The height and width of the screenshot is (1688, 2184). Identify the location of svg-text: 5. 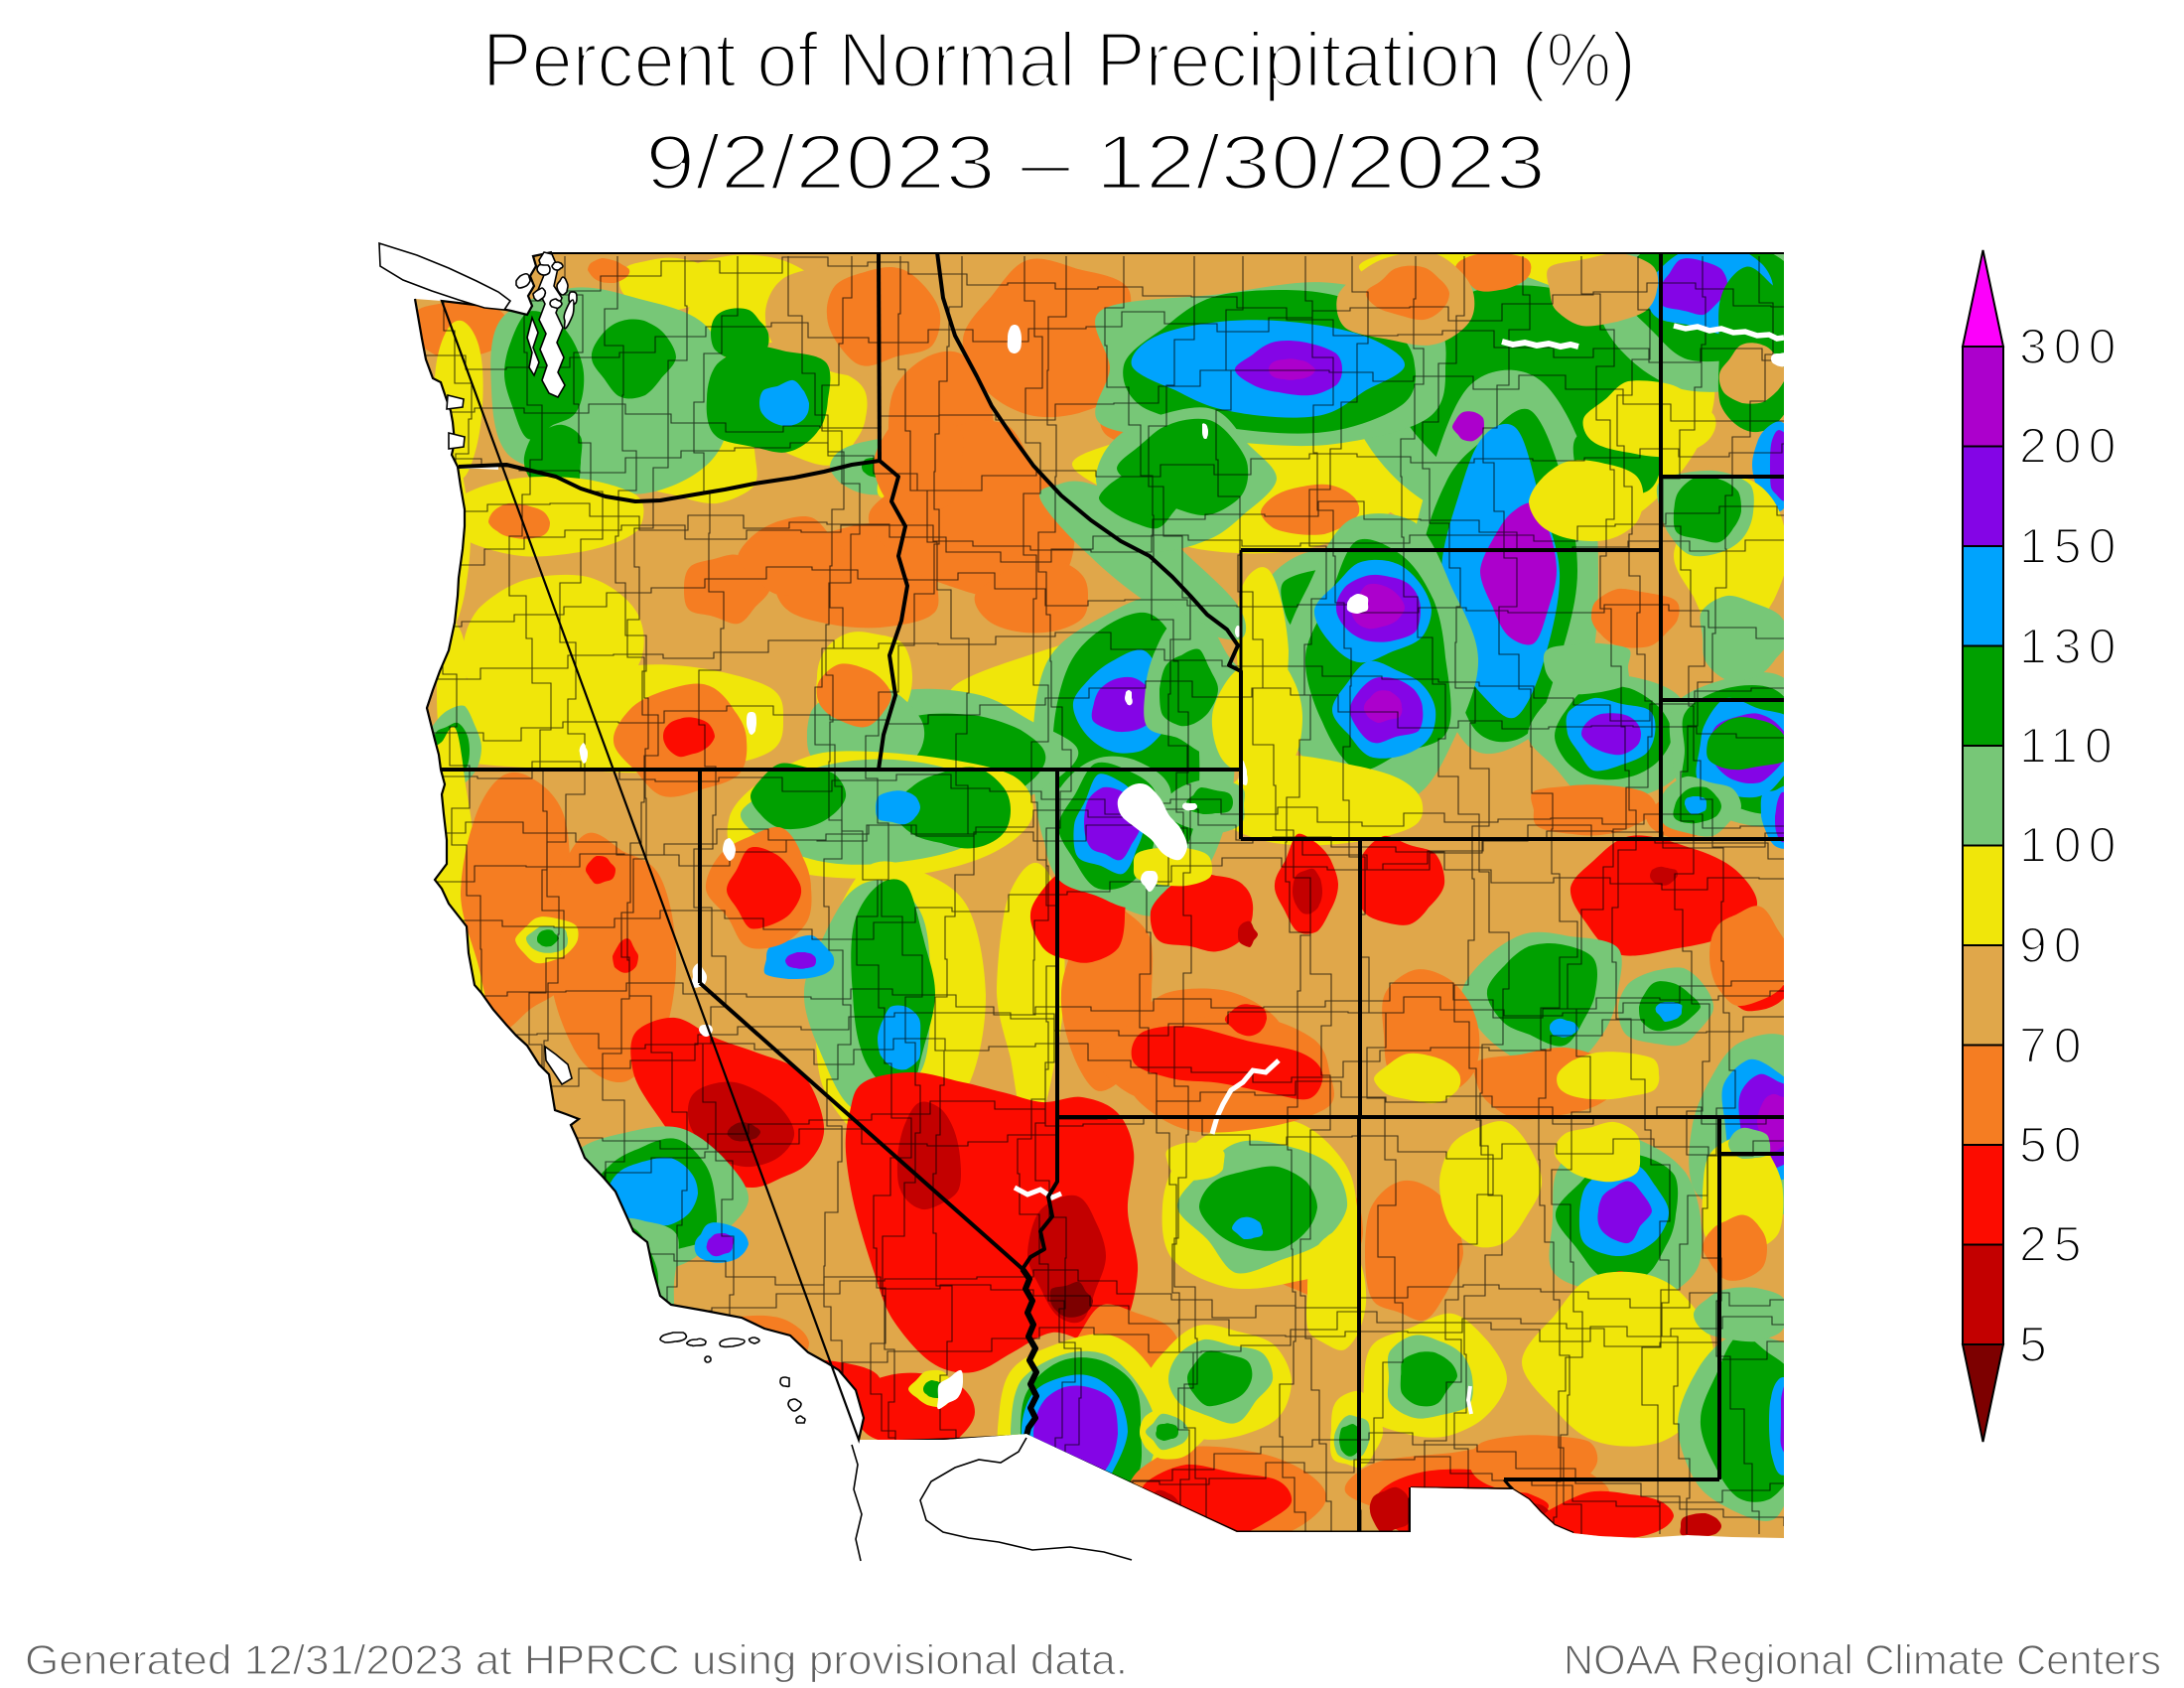
(2036, 1344).